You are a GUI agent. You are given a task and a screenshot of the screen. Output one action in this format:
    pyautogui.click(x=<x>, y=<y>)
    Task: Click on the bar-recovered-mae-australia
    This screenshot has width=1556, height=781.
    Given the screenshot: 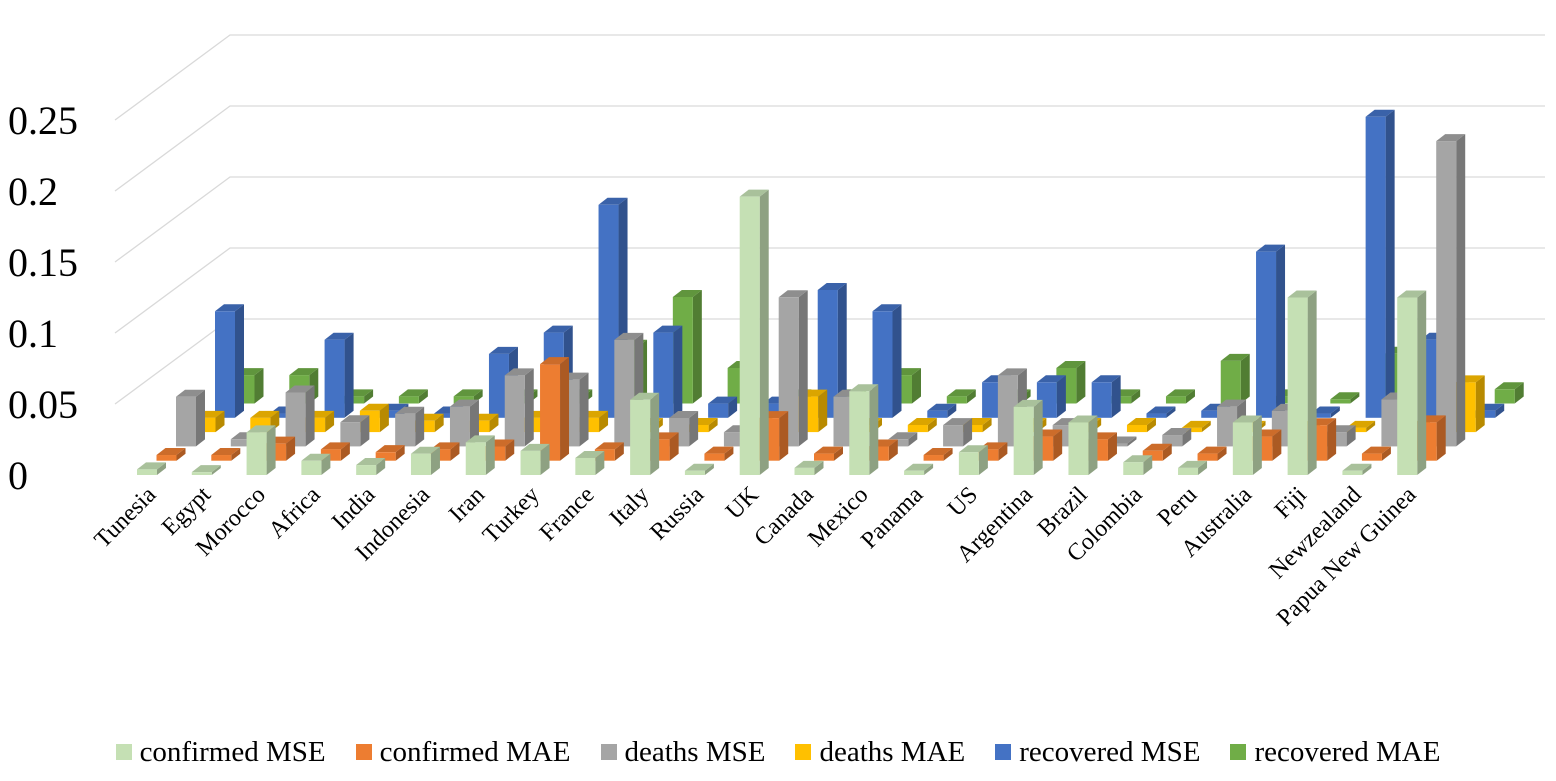 What is the action you would take?
    pyautogui.click(x=1345, y=398)
    